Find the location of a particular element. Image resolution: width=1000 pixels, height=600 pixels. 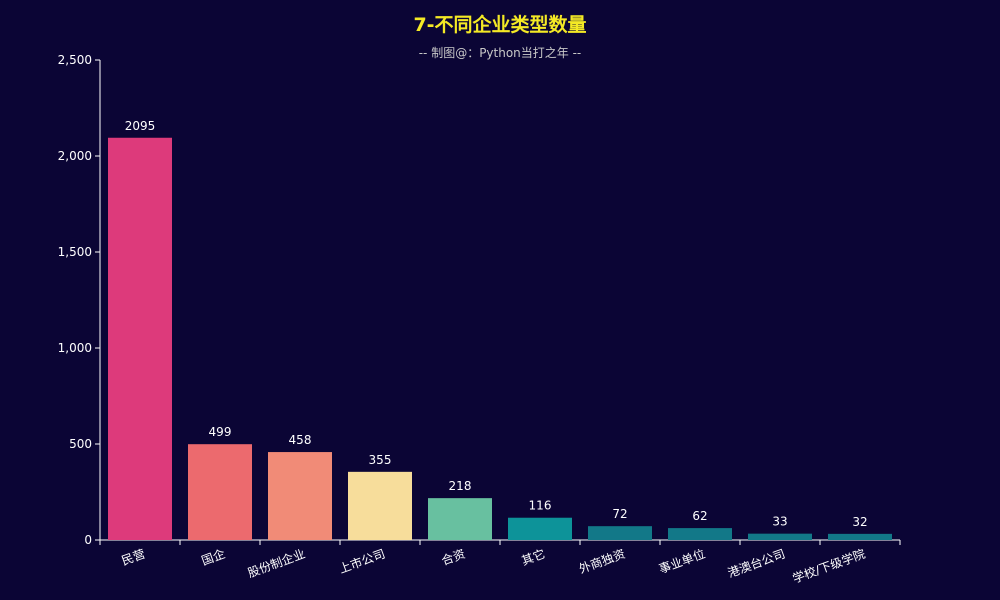

x-category-label: 其它 is located at coordinates (533, 557).